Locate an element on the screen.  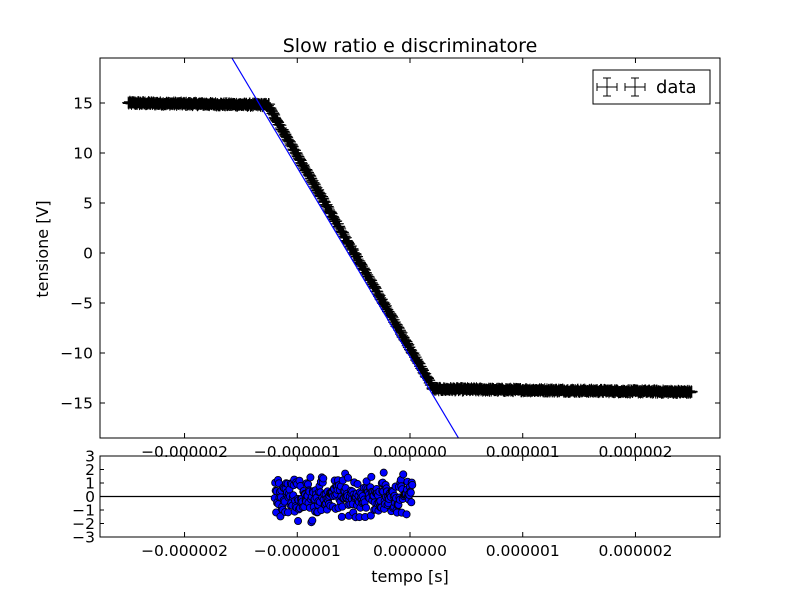
y-tick-label: −10 is located at coordinates (76, 354).